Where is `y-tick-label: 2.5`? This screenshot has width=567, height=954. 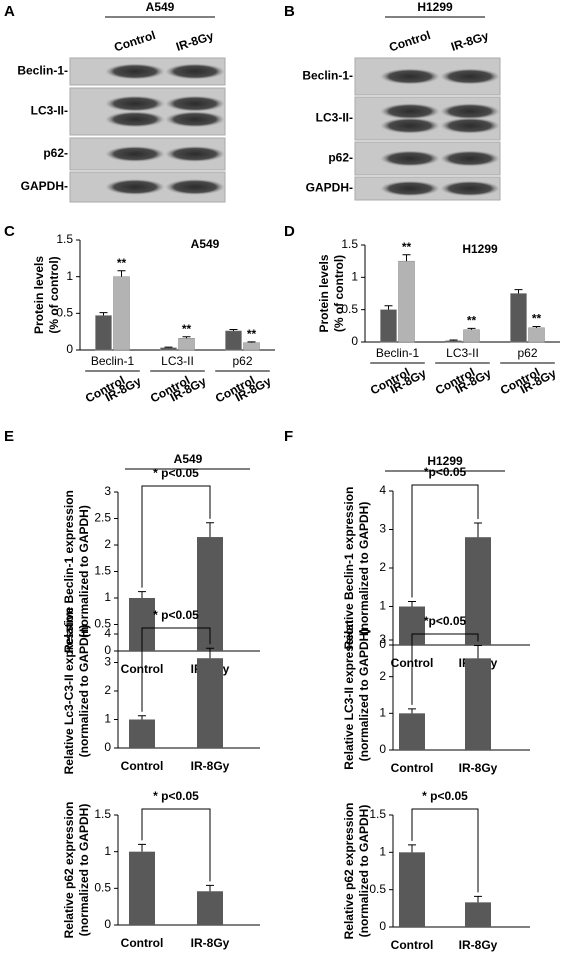
y-tick-label: 2.5 is located at coordinates (102, 518).